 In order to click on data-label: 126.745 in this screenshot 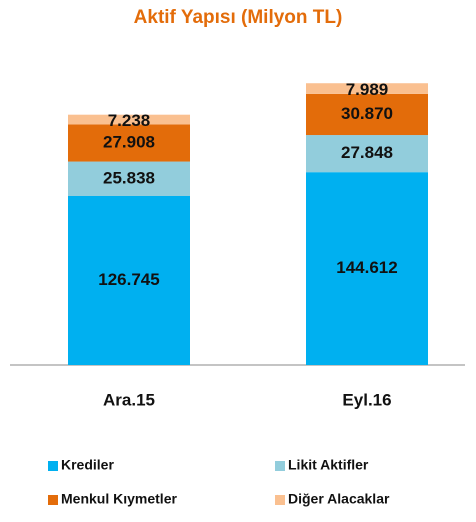, I will do `click(128, 279)`.